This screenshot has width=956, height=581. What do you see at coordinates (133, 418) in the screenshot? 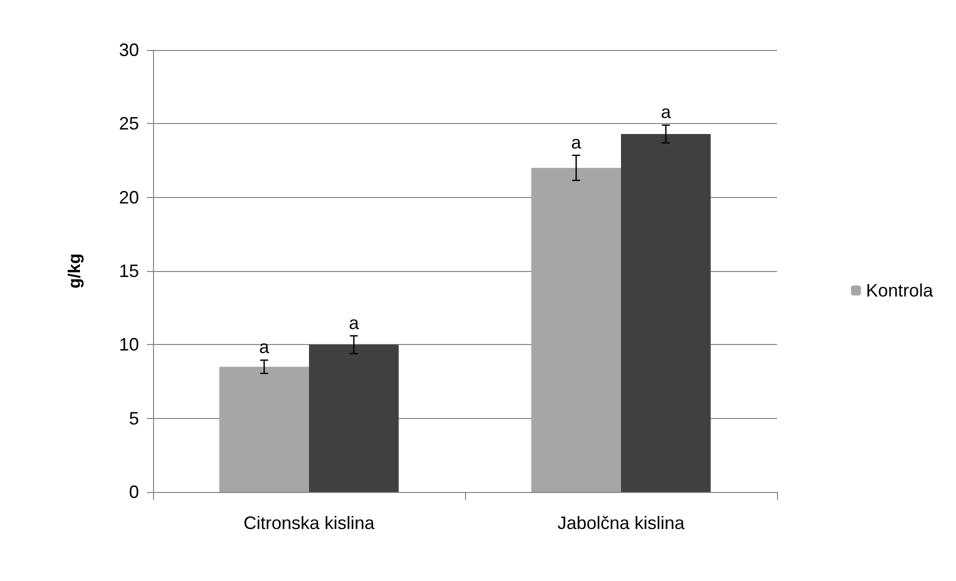
I see `y-tick-label: 5` at bounding box center [133, 418].